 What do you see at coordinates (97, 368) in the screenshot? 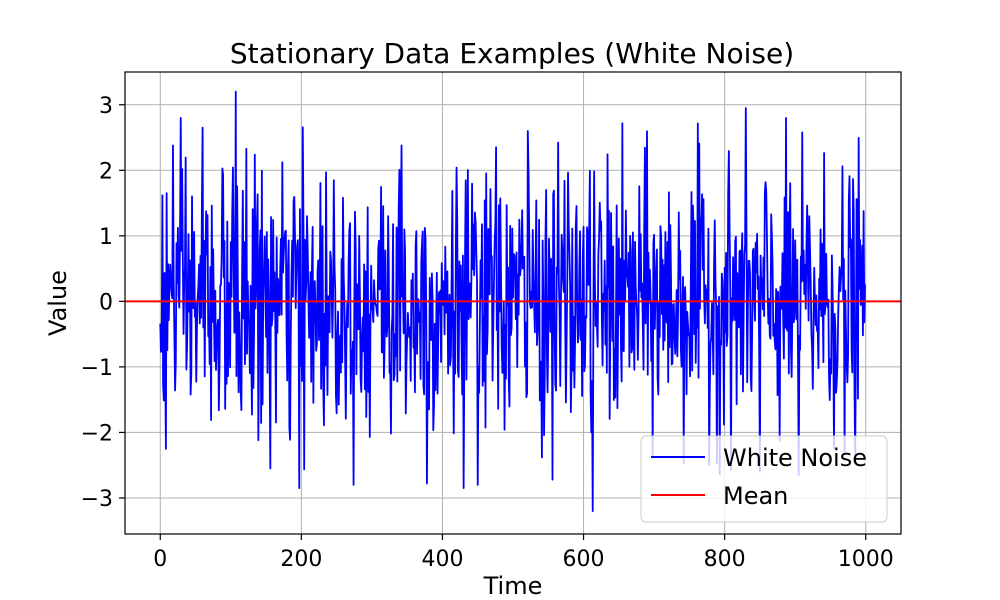
I see `y-tick-label: −1` at bounding box center [97, 368].